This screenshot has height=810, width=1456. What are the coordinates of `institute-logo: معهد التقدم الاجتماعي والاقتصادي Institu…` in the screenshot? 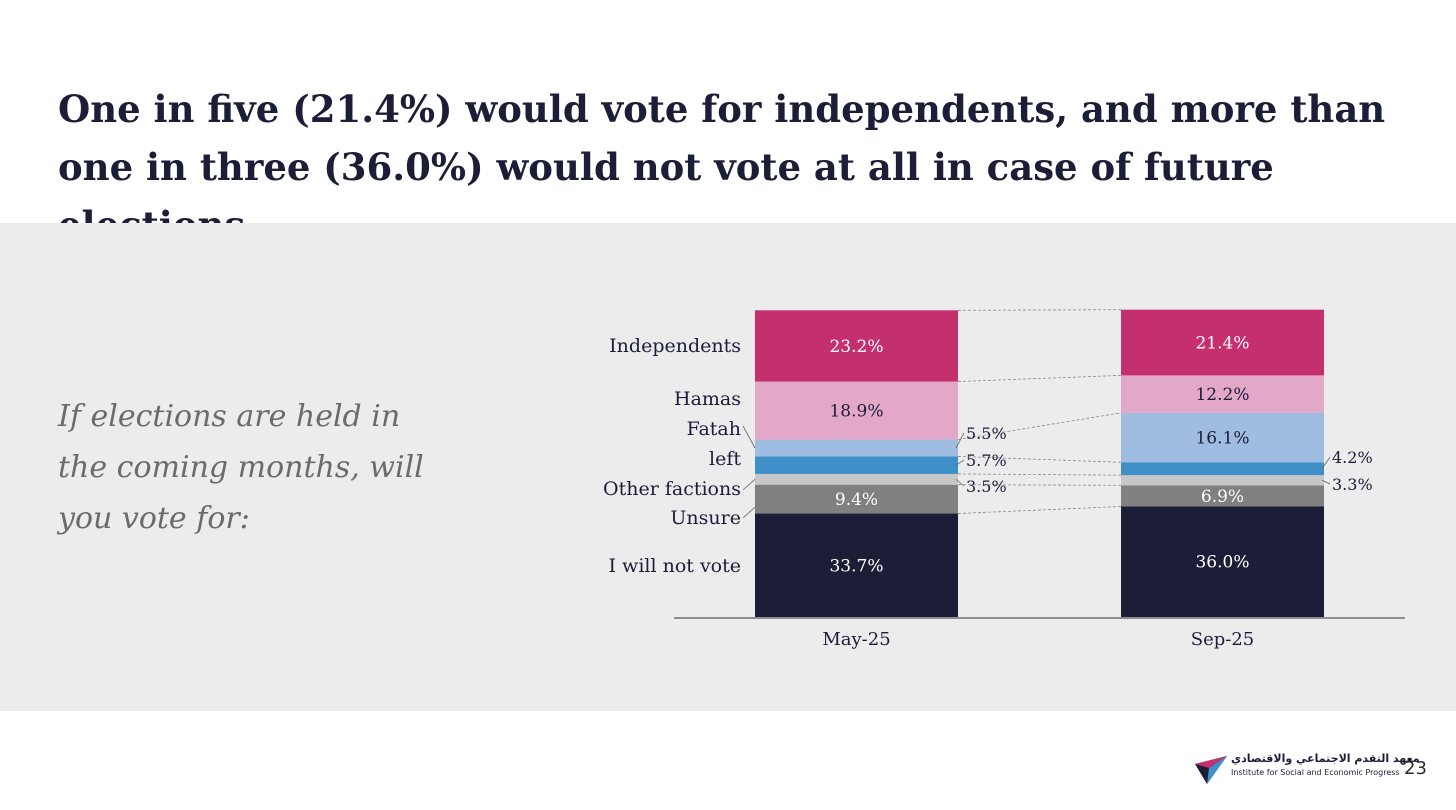 It's located at (1307, 769).